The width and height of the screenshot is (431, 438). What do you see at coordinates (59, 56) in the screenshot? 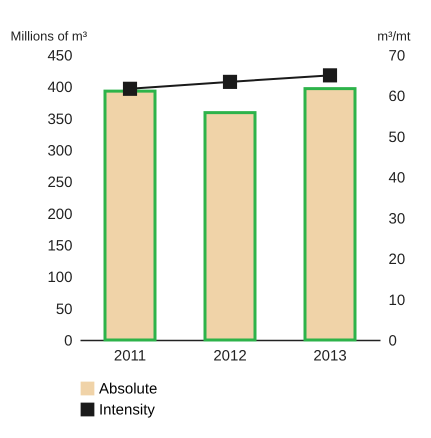
I see `y-tick-label: 450` at bounding box center [59, 56].